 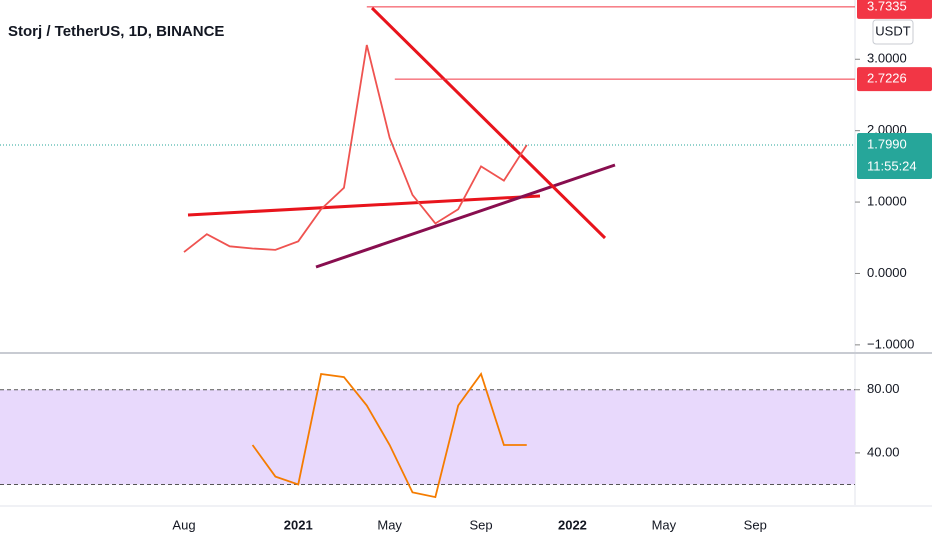 I want to click on x-tick-label: 2021, so click(x=298, y=524).